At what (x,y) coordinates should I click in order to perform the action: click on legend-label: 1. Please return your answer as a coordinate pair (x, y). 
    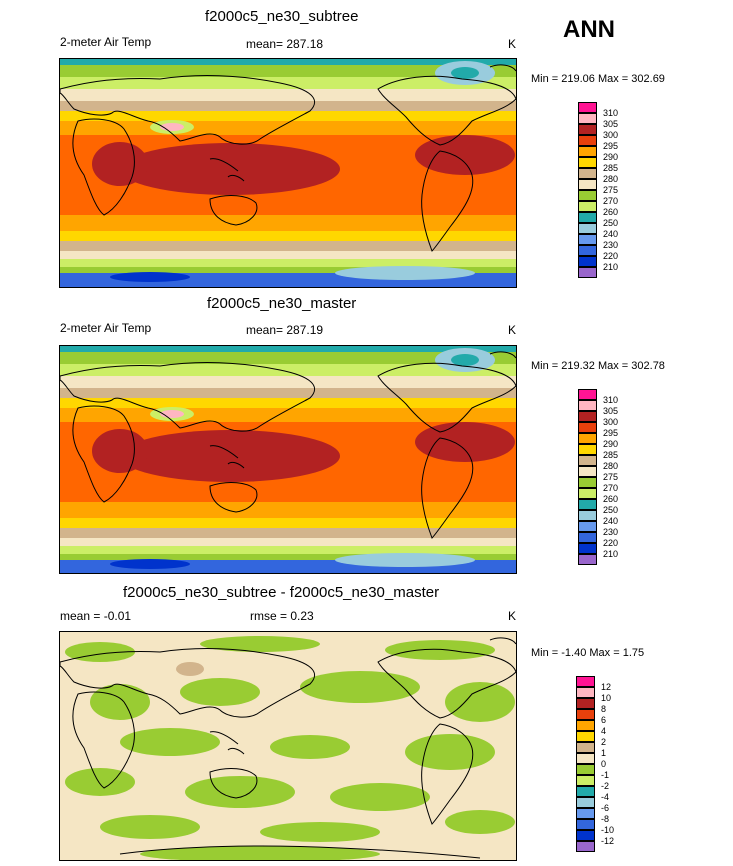
    Looking at the image, I should click on (604, 753).